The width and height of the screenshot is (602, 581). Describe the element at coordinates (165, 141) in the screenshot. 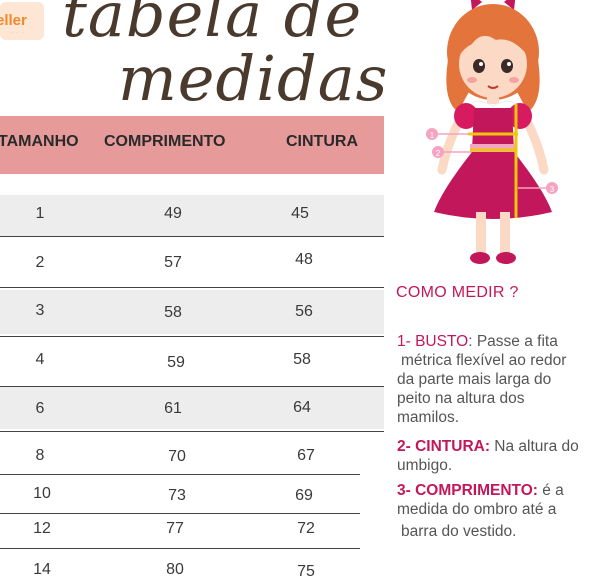

I see `column-header-comprimento: COMPRIMENTO` at that location.